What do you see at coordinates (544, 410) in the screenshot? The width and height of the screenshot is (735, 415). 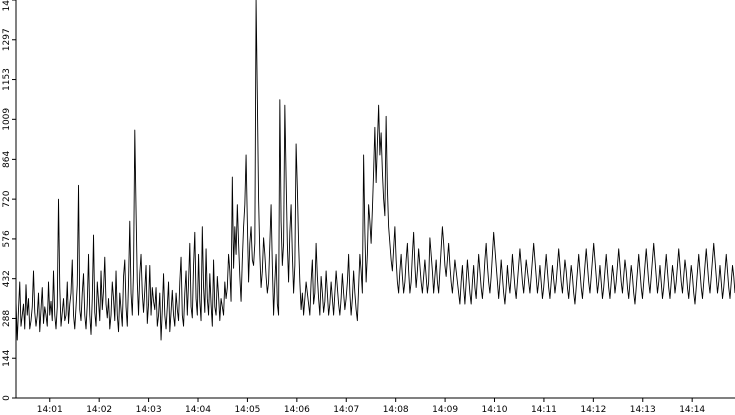 I see `x-tick-label: 14:11` at bounding box center [544, 410].